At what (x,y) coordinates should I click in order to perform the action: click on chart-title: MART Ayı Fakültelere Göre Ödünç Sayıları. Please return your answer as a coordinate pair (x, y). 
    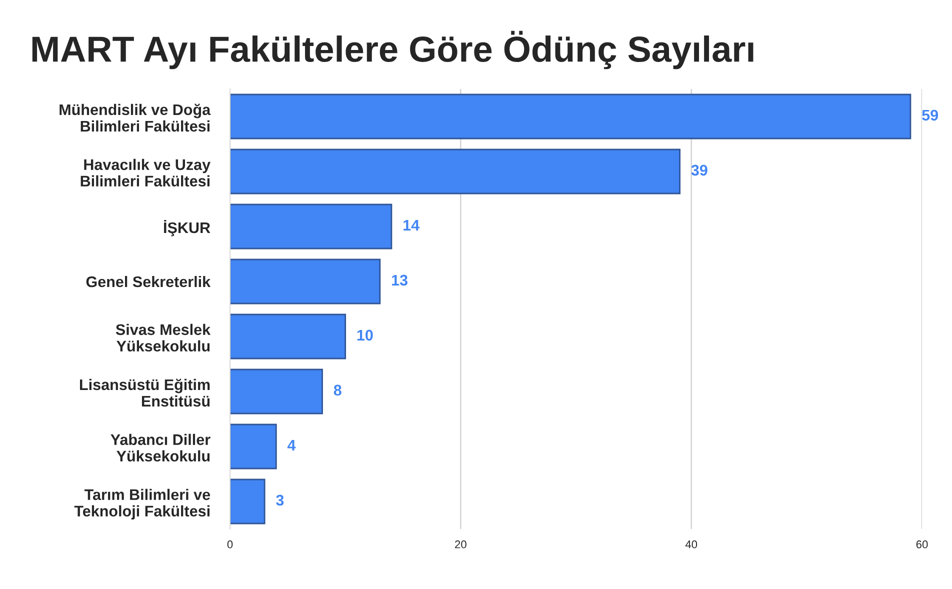
    Looking at the image, I should click on (393, 50).